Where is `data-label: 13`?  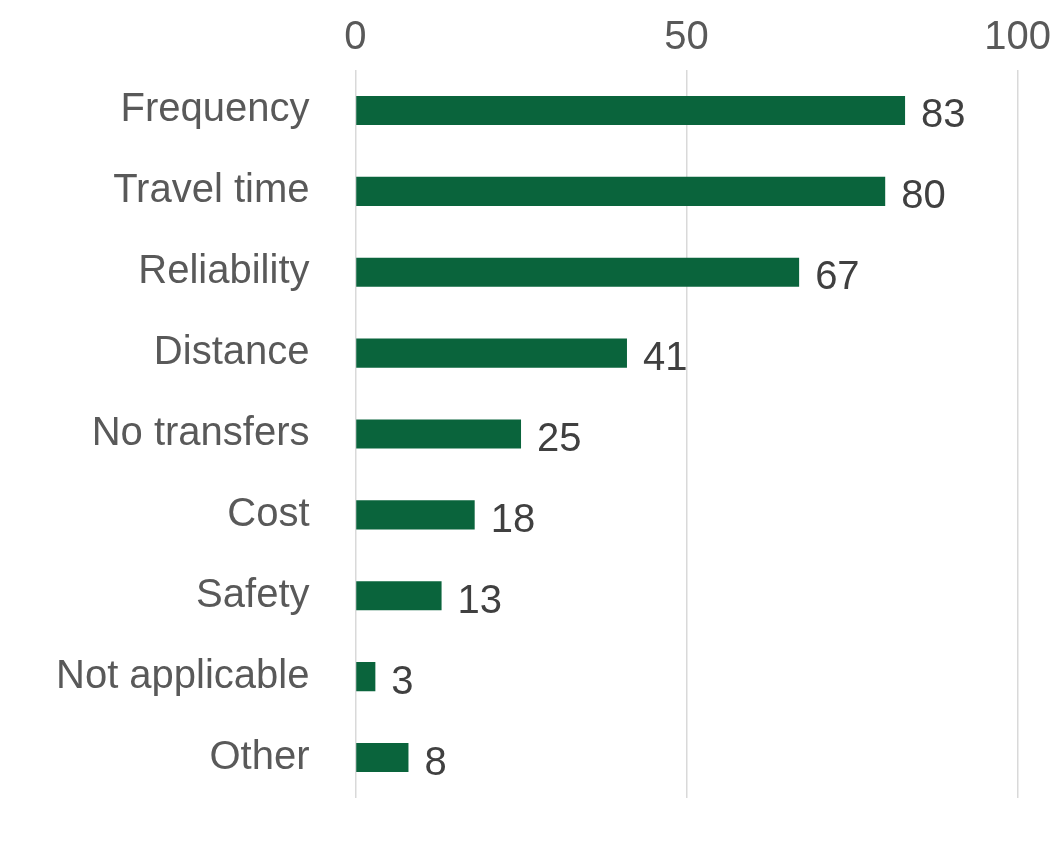 data-label: 13 is located at coordinates (480, 598).